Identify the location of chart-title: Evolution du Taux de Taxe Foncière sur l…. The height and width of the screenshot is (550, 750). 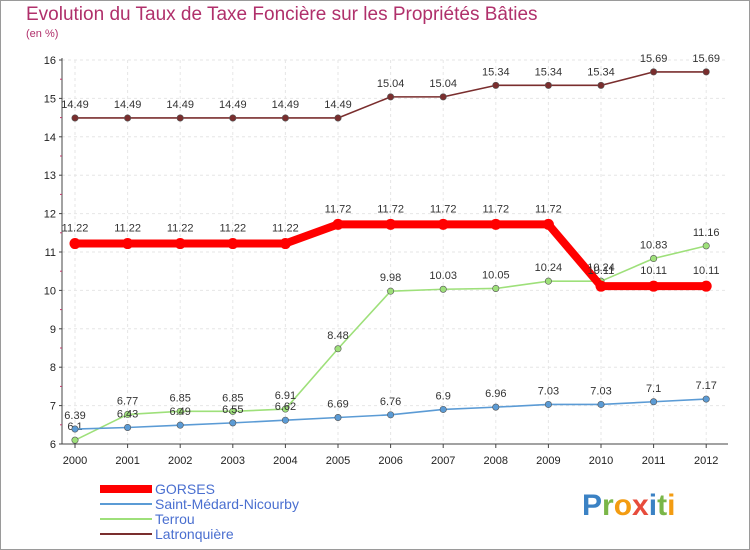
(282, 14).